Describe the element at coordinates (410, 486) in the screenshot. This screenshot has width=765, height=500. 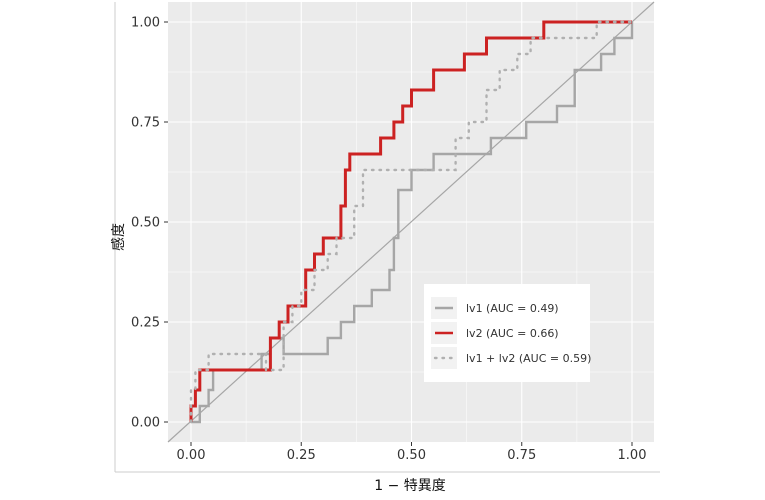
I see `x-axis-title: 1 − 特異度` at that location.